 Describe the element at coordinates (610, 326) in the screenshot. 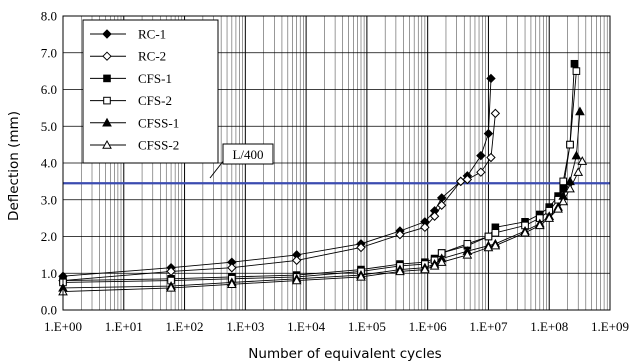

I see `x-tick-label: 1.E+09` at that location.